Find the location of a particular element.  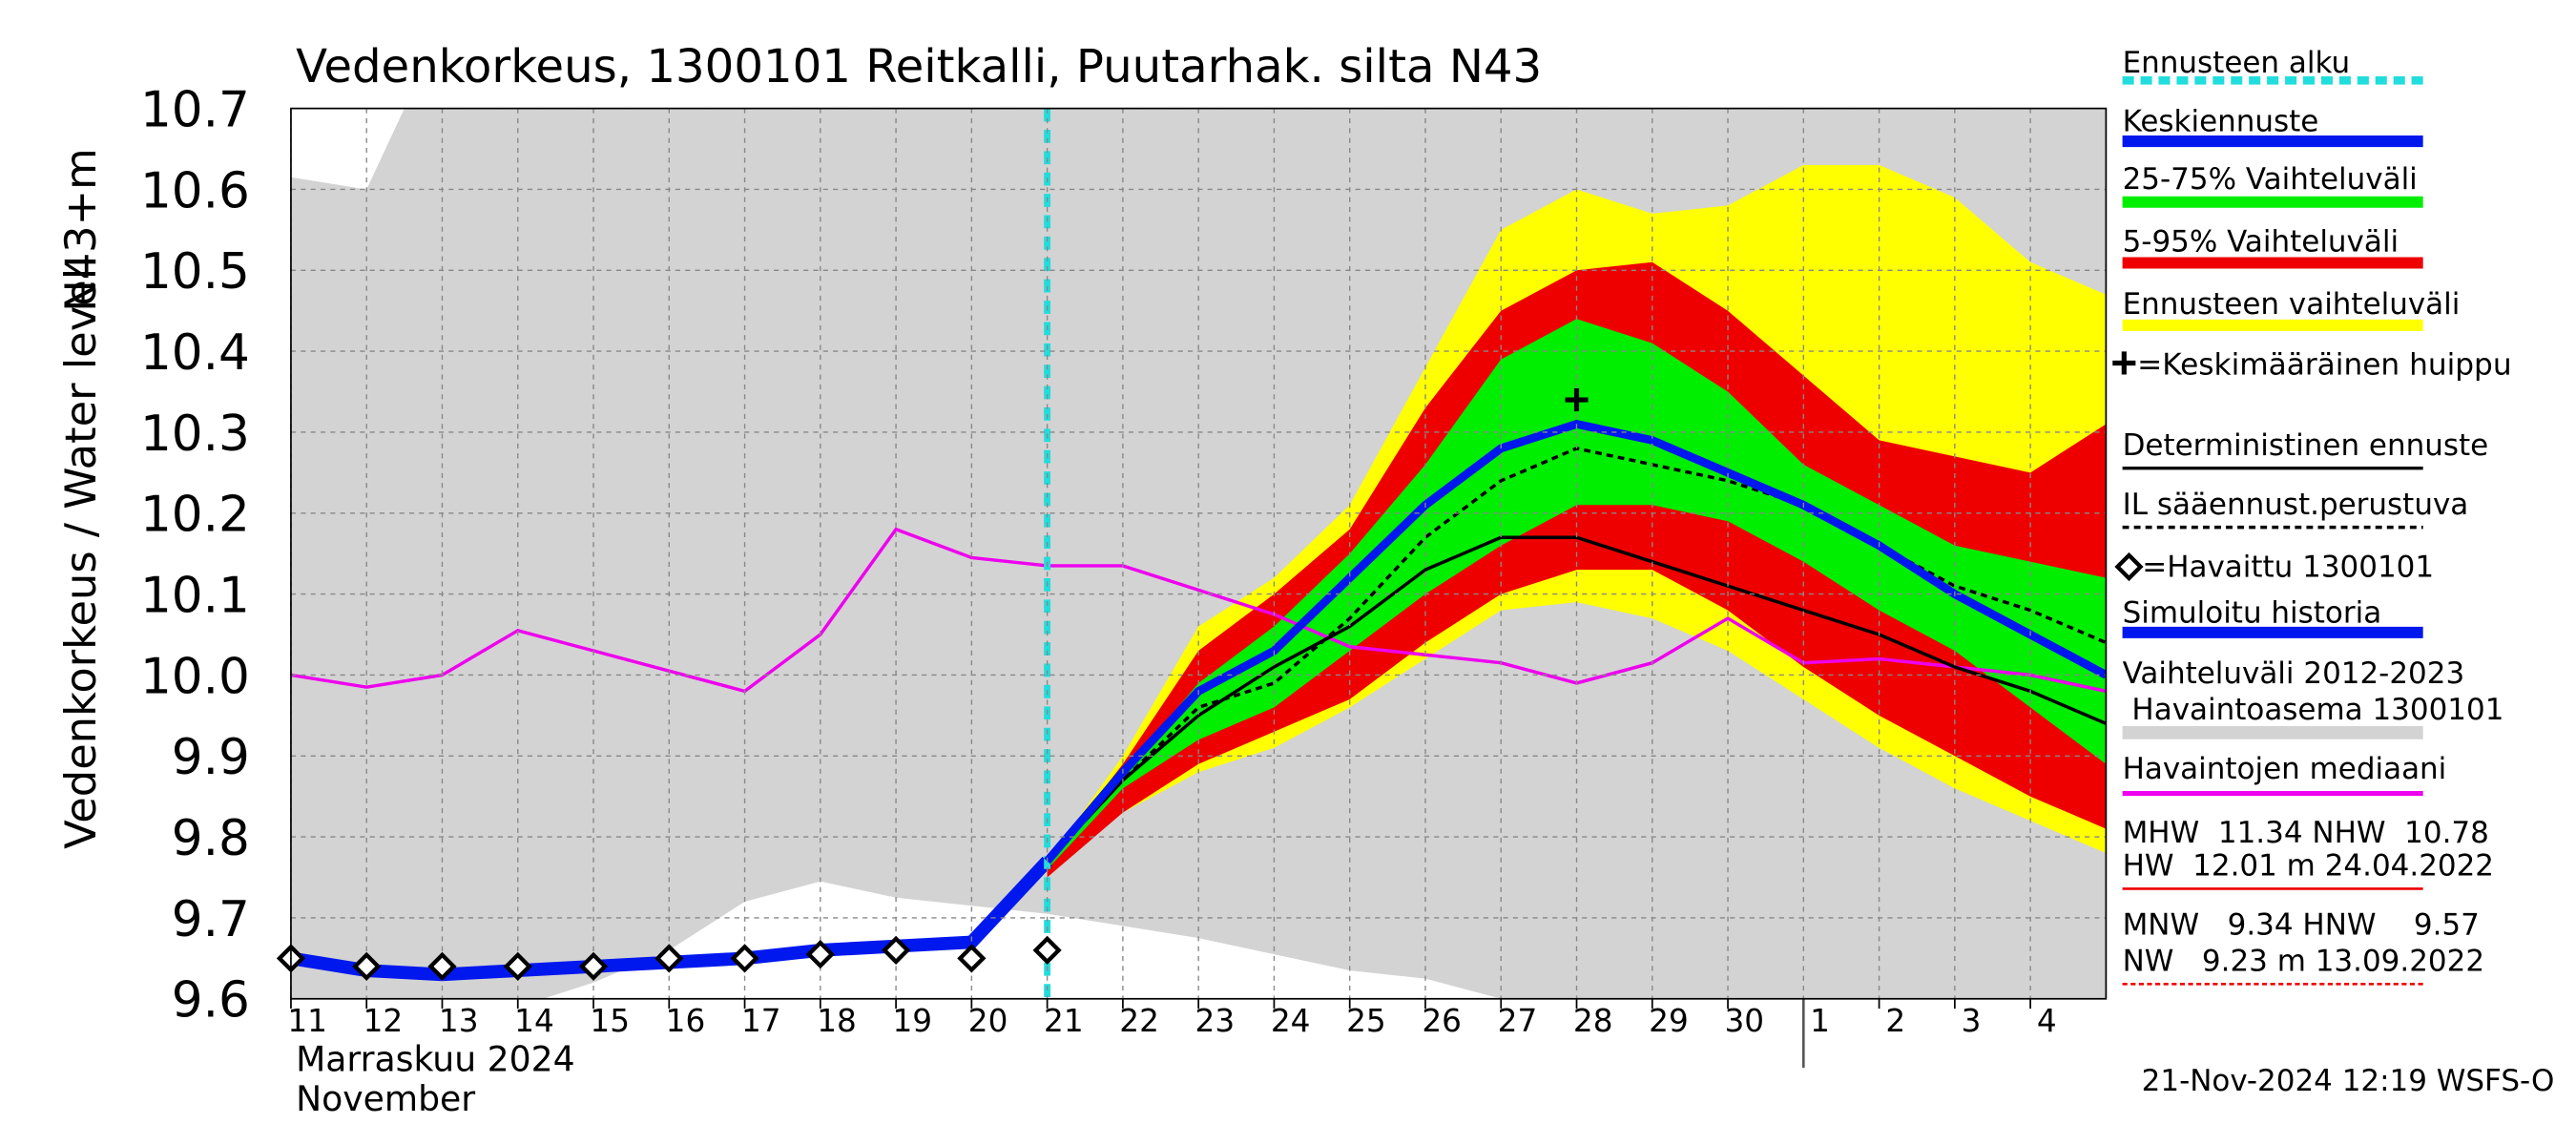

x-tick-label: 25 is located at coordinates (1366, 1021).